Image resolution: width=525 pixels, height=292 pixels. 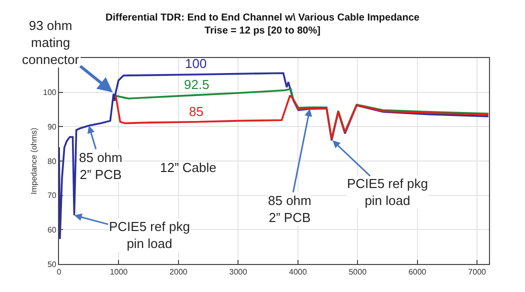 What do you see at coordinates (52, 264) in the screenshot?
I see `y-tick-label: 50` at bounding box center [52, 264].